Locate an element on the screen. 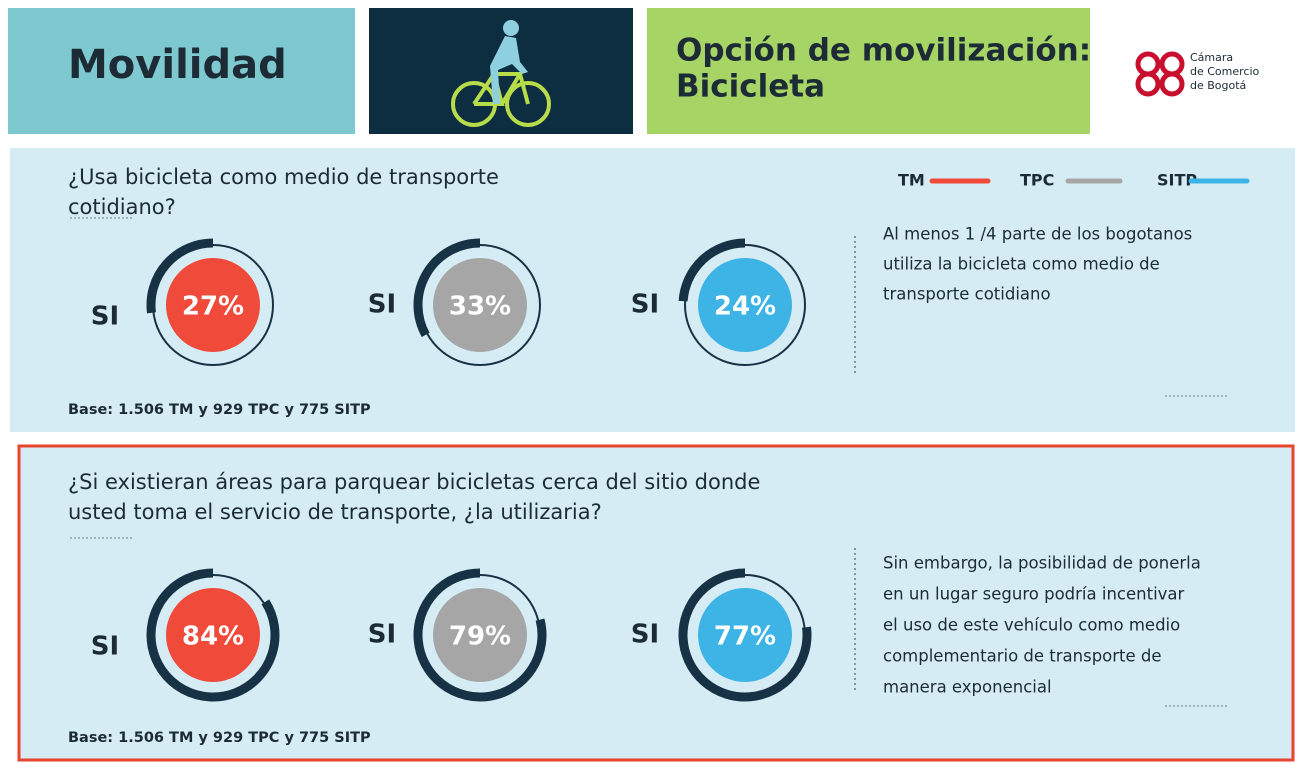 The image size is (1295, 764). value-label: 77% is located at coordinates (745, 637).